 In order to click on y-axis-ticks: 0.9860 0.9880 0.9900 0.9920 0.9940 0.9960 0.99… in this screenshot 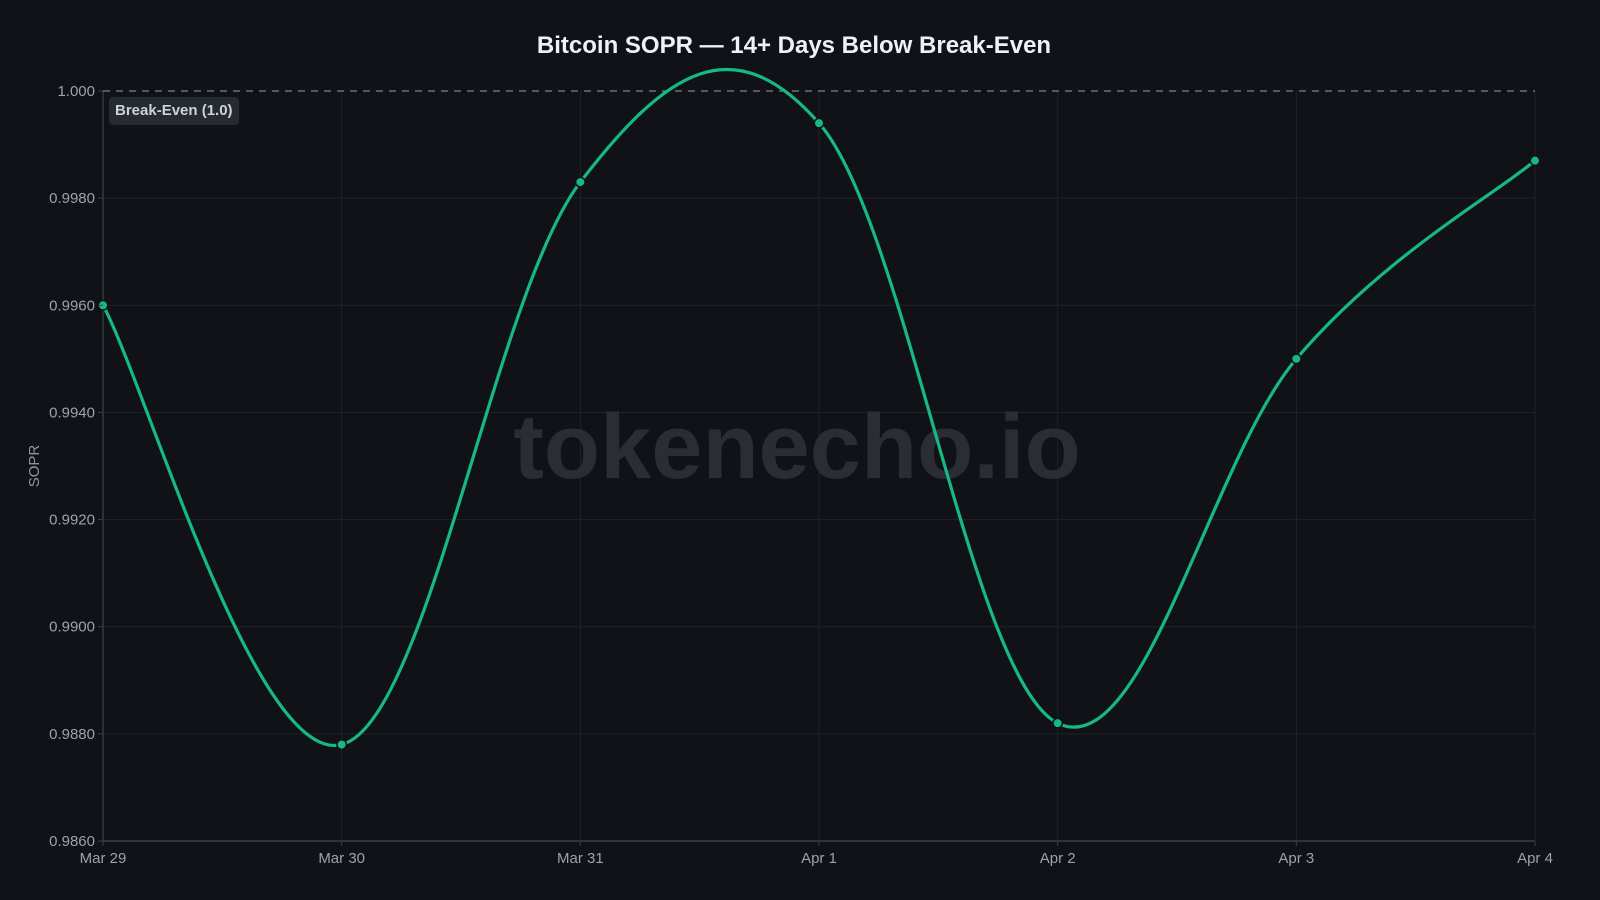, I will do `click(76, 466)`.